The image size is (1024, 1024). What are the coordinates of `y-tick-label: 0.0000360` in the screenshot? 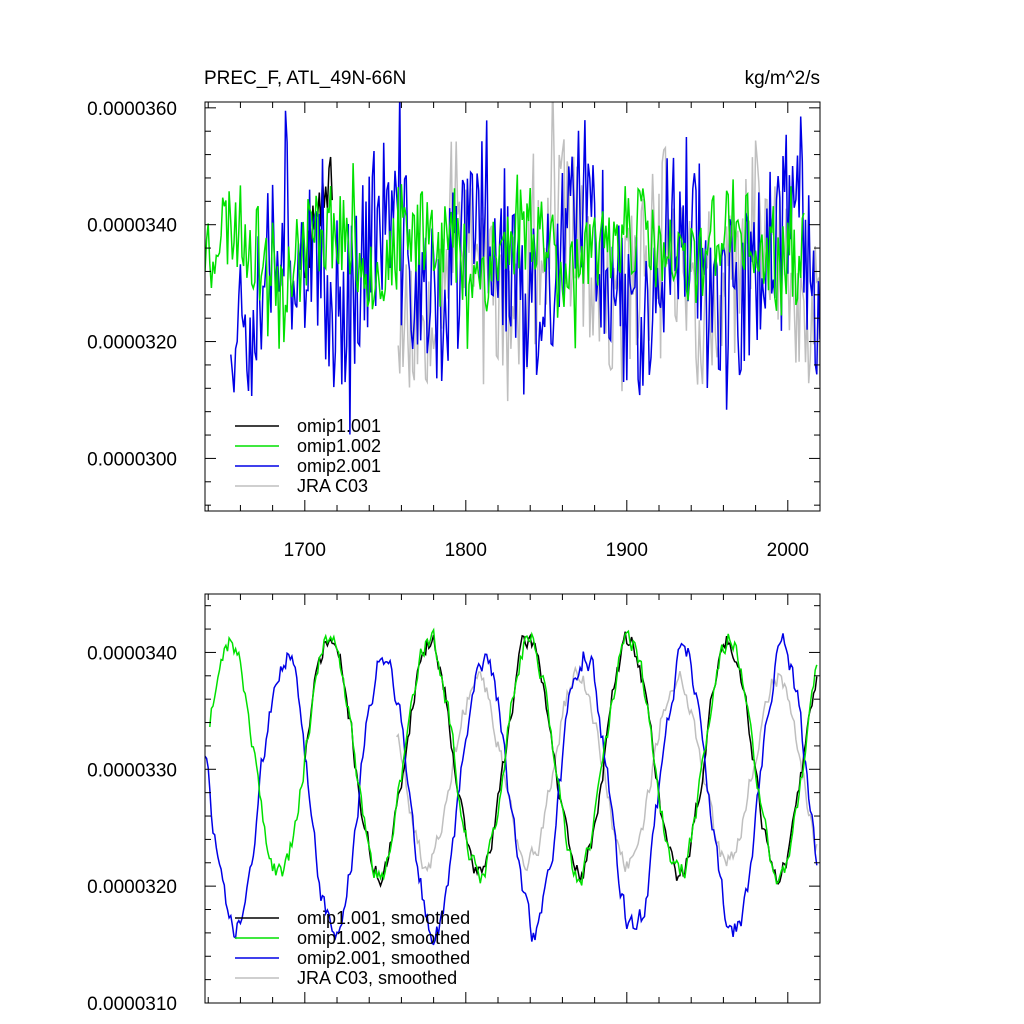 It's located at (132, 109).